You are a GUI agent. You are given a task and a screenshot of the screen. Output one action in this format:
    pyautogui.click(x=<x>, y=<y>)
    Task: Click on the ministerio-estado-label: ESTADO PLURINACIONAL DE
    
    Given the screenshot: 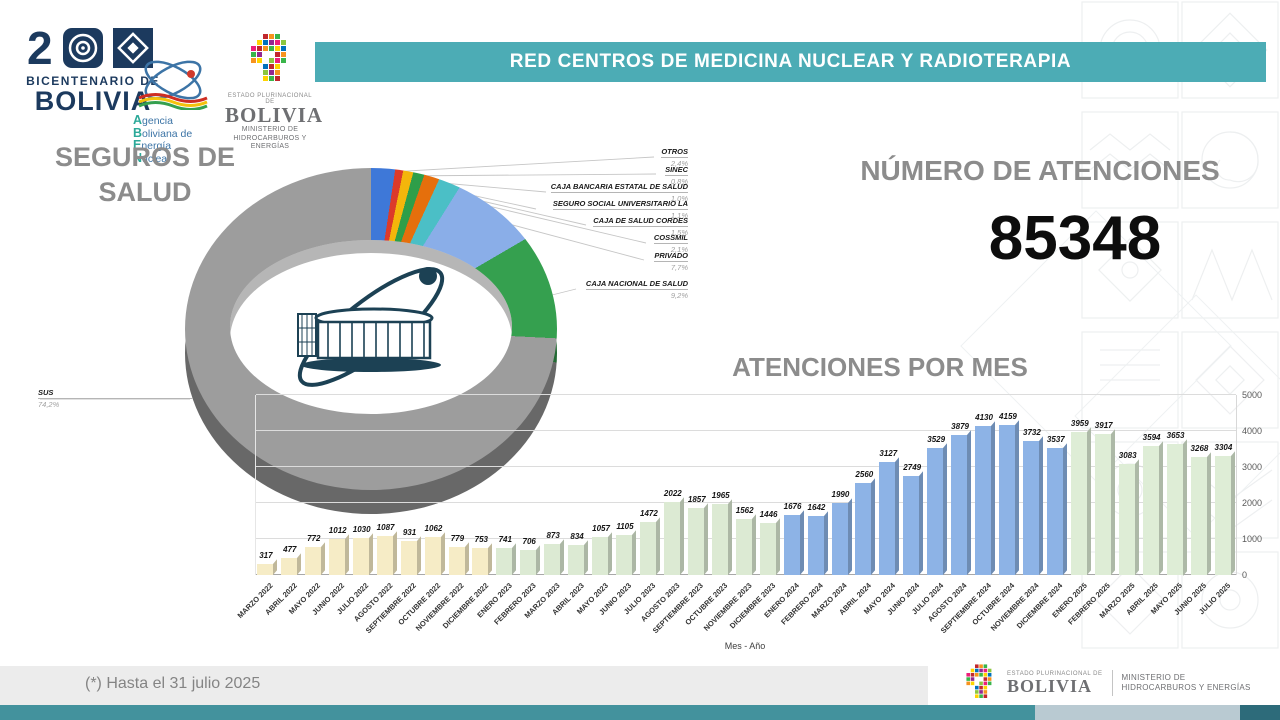 What is the action you would take?
    pyautogui.click(x=270, y=99)
    